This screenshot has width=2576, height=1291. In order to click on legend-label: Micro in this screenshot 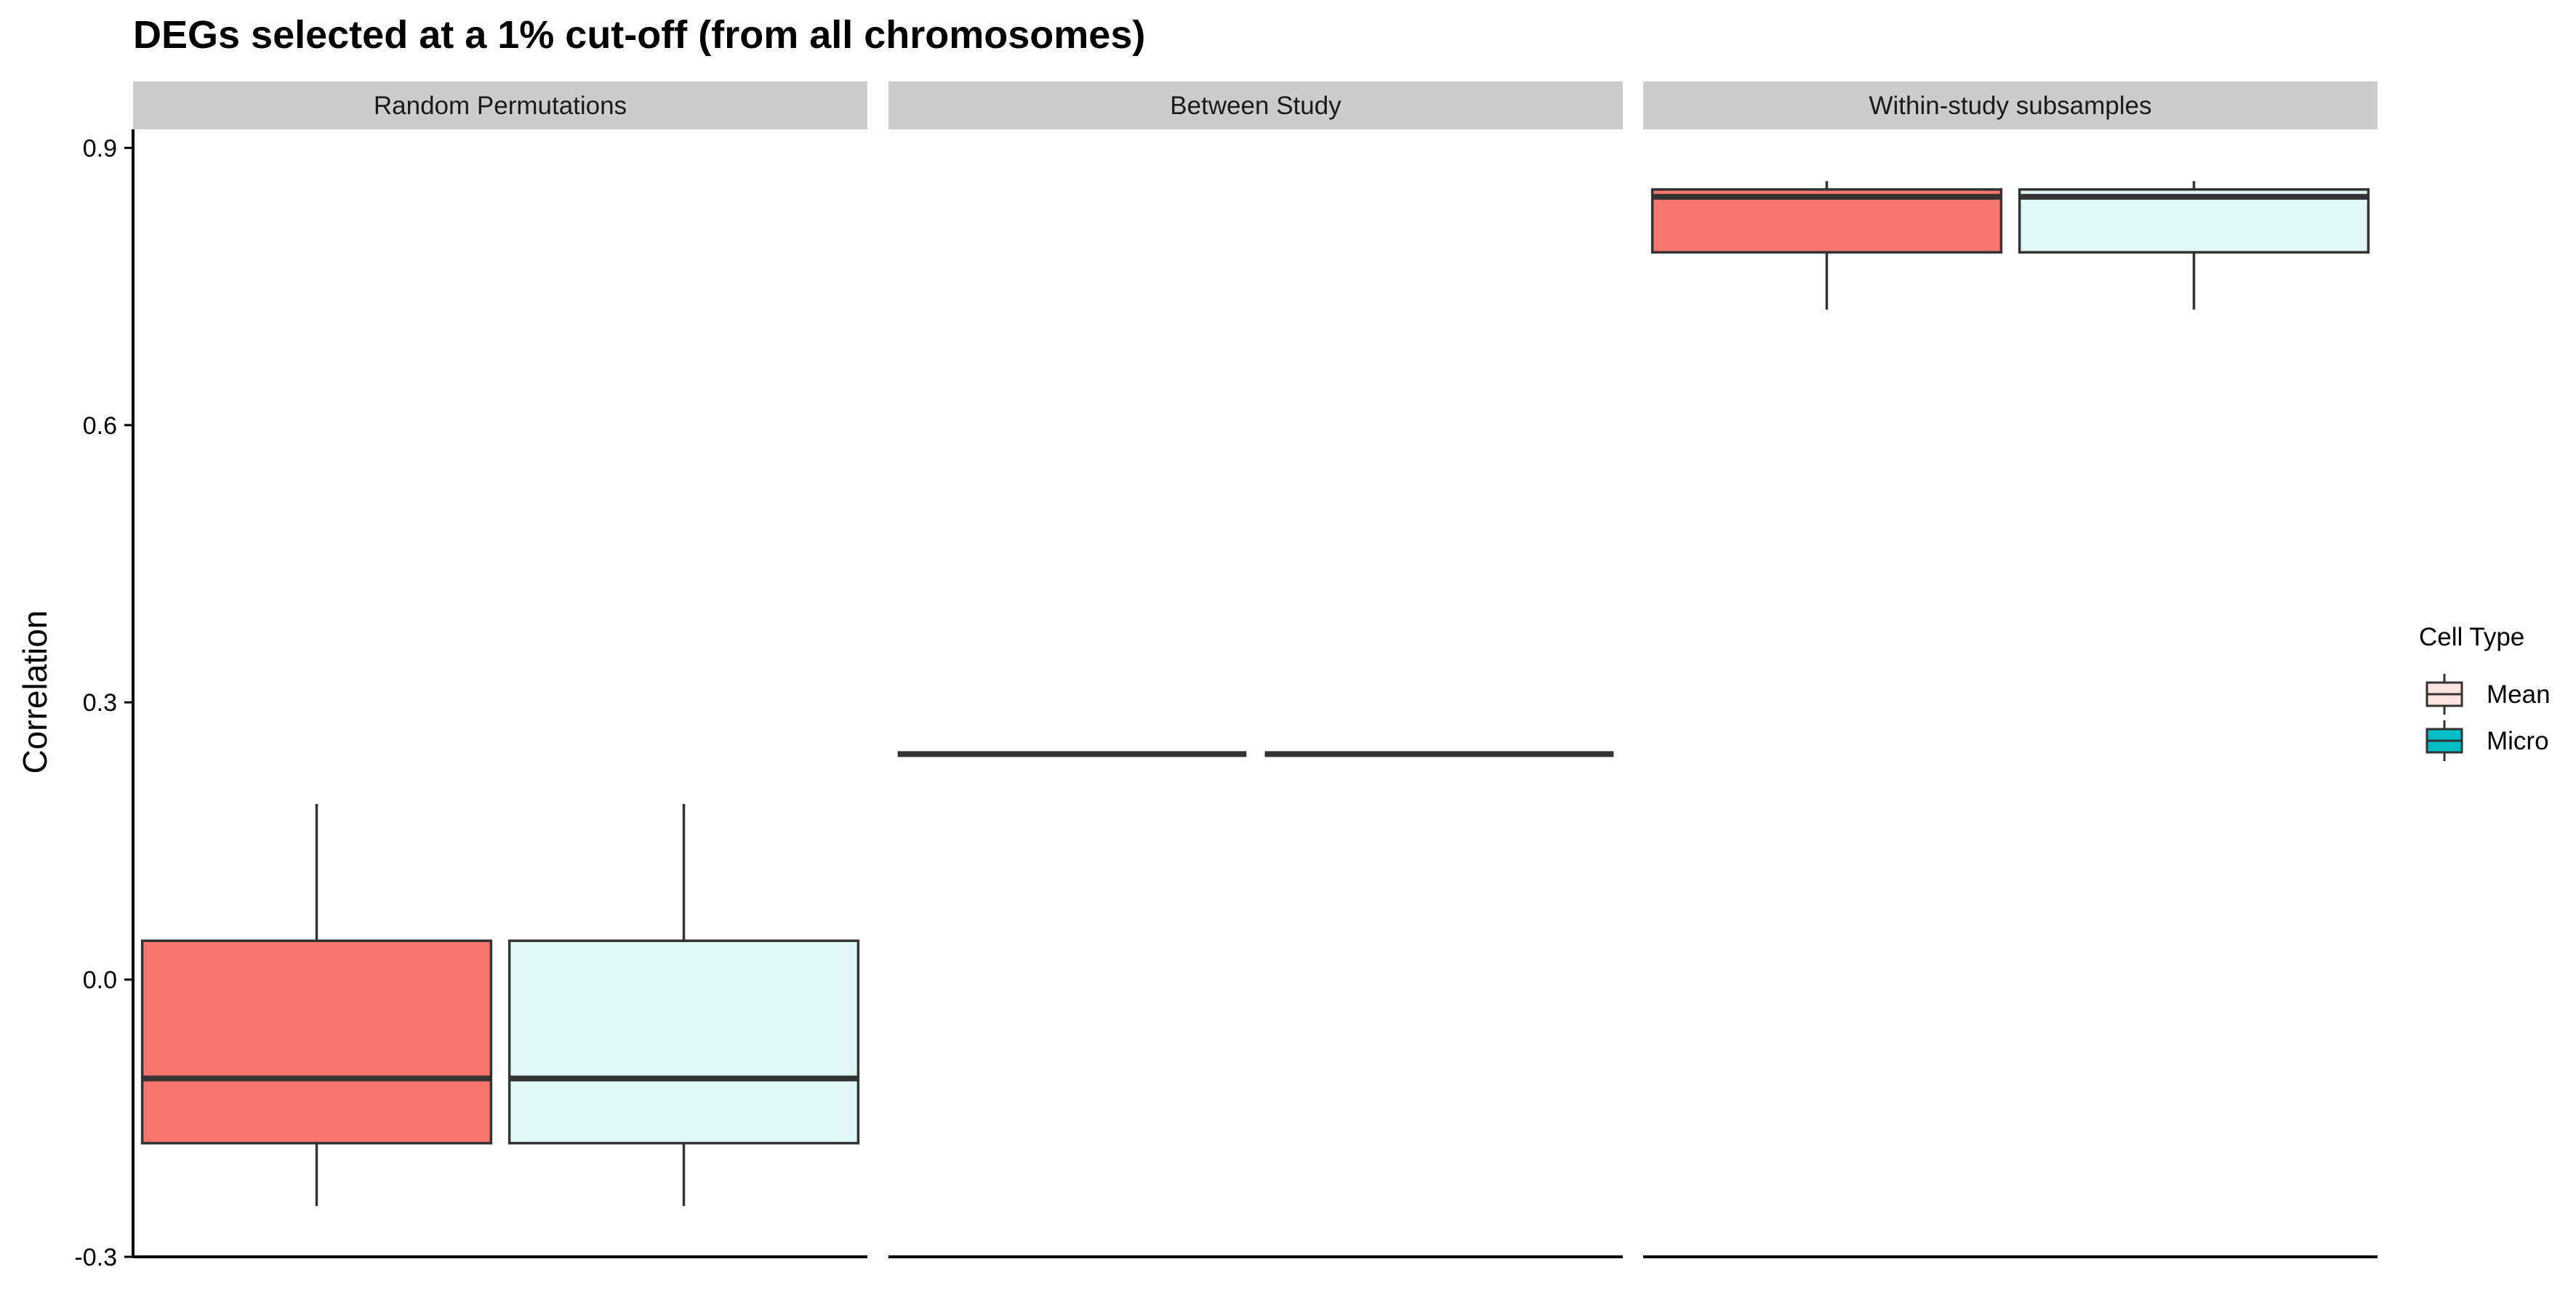, I will do `click(2518, 741)`.